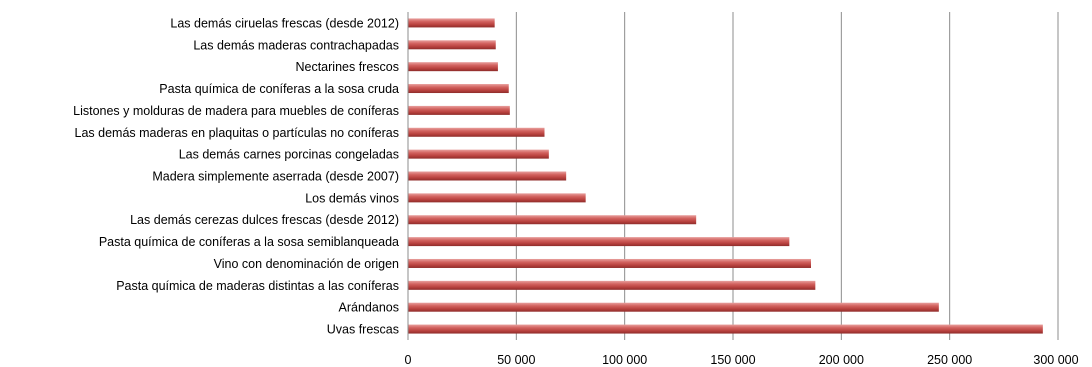 This screenshot has width=1092, height=367. Describe the element at coordinates (275, 177) in the screenshot. I see `category-label: Madera simplemente aserrada (desde 2007)` at that location.